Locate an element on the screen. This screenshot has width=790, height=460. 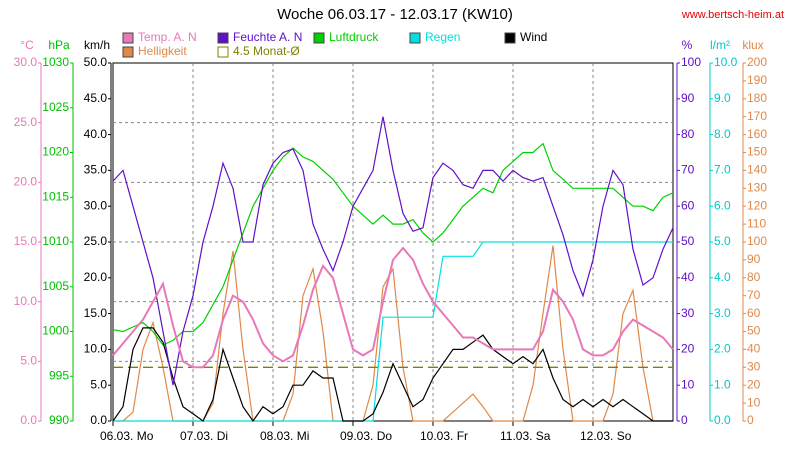
y-tick-label: 1000 is located at coordinates (55, 331).